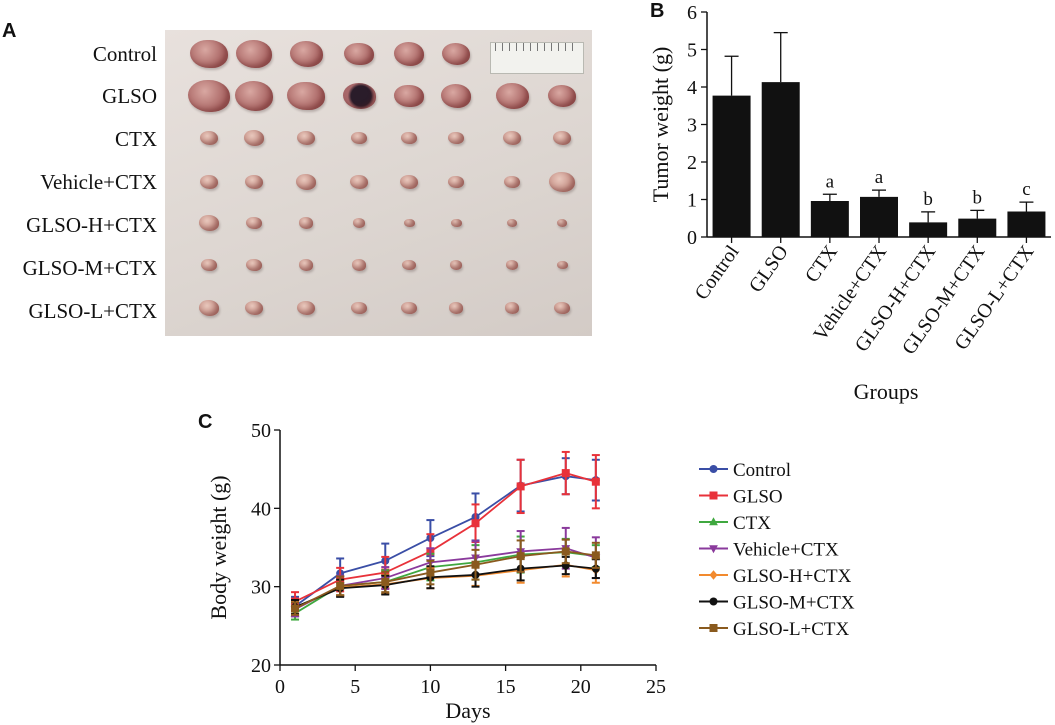 The width and height of the screenshot is (1055, 725). I want to click on y-tick-label: 0, so click(692, 238).